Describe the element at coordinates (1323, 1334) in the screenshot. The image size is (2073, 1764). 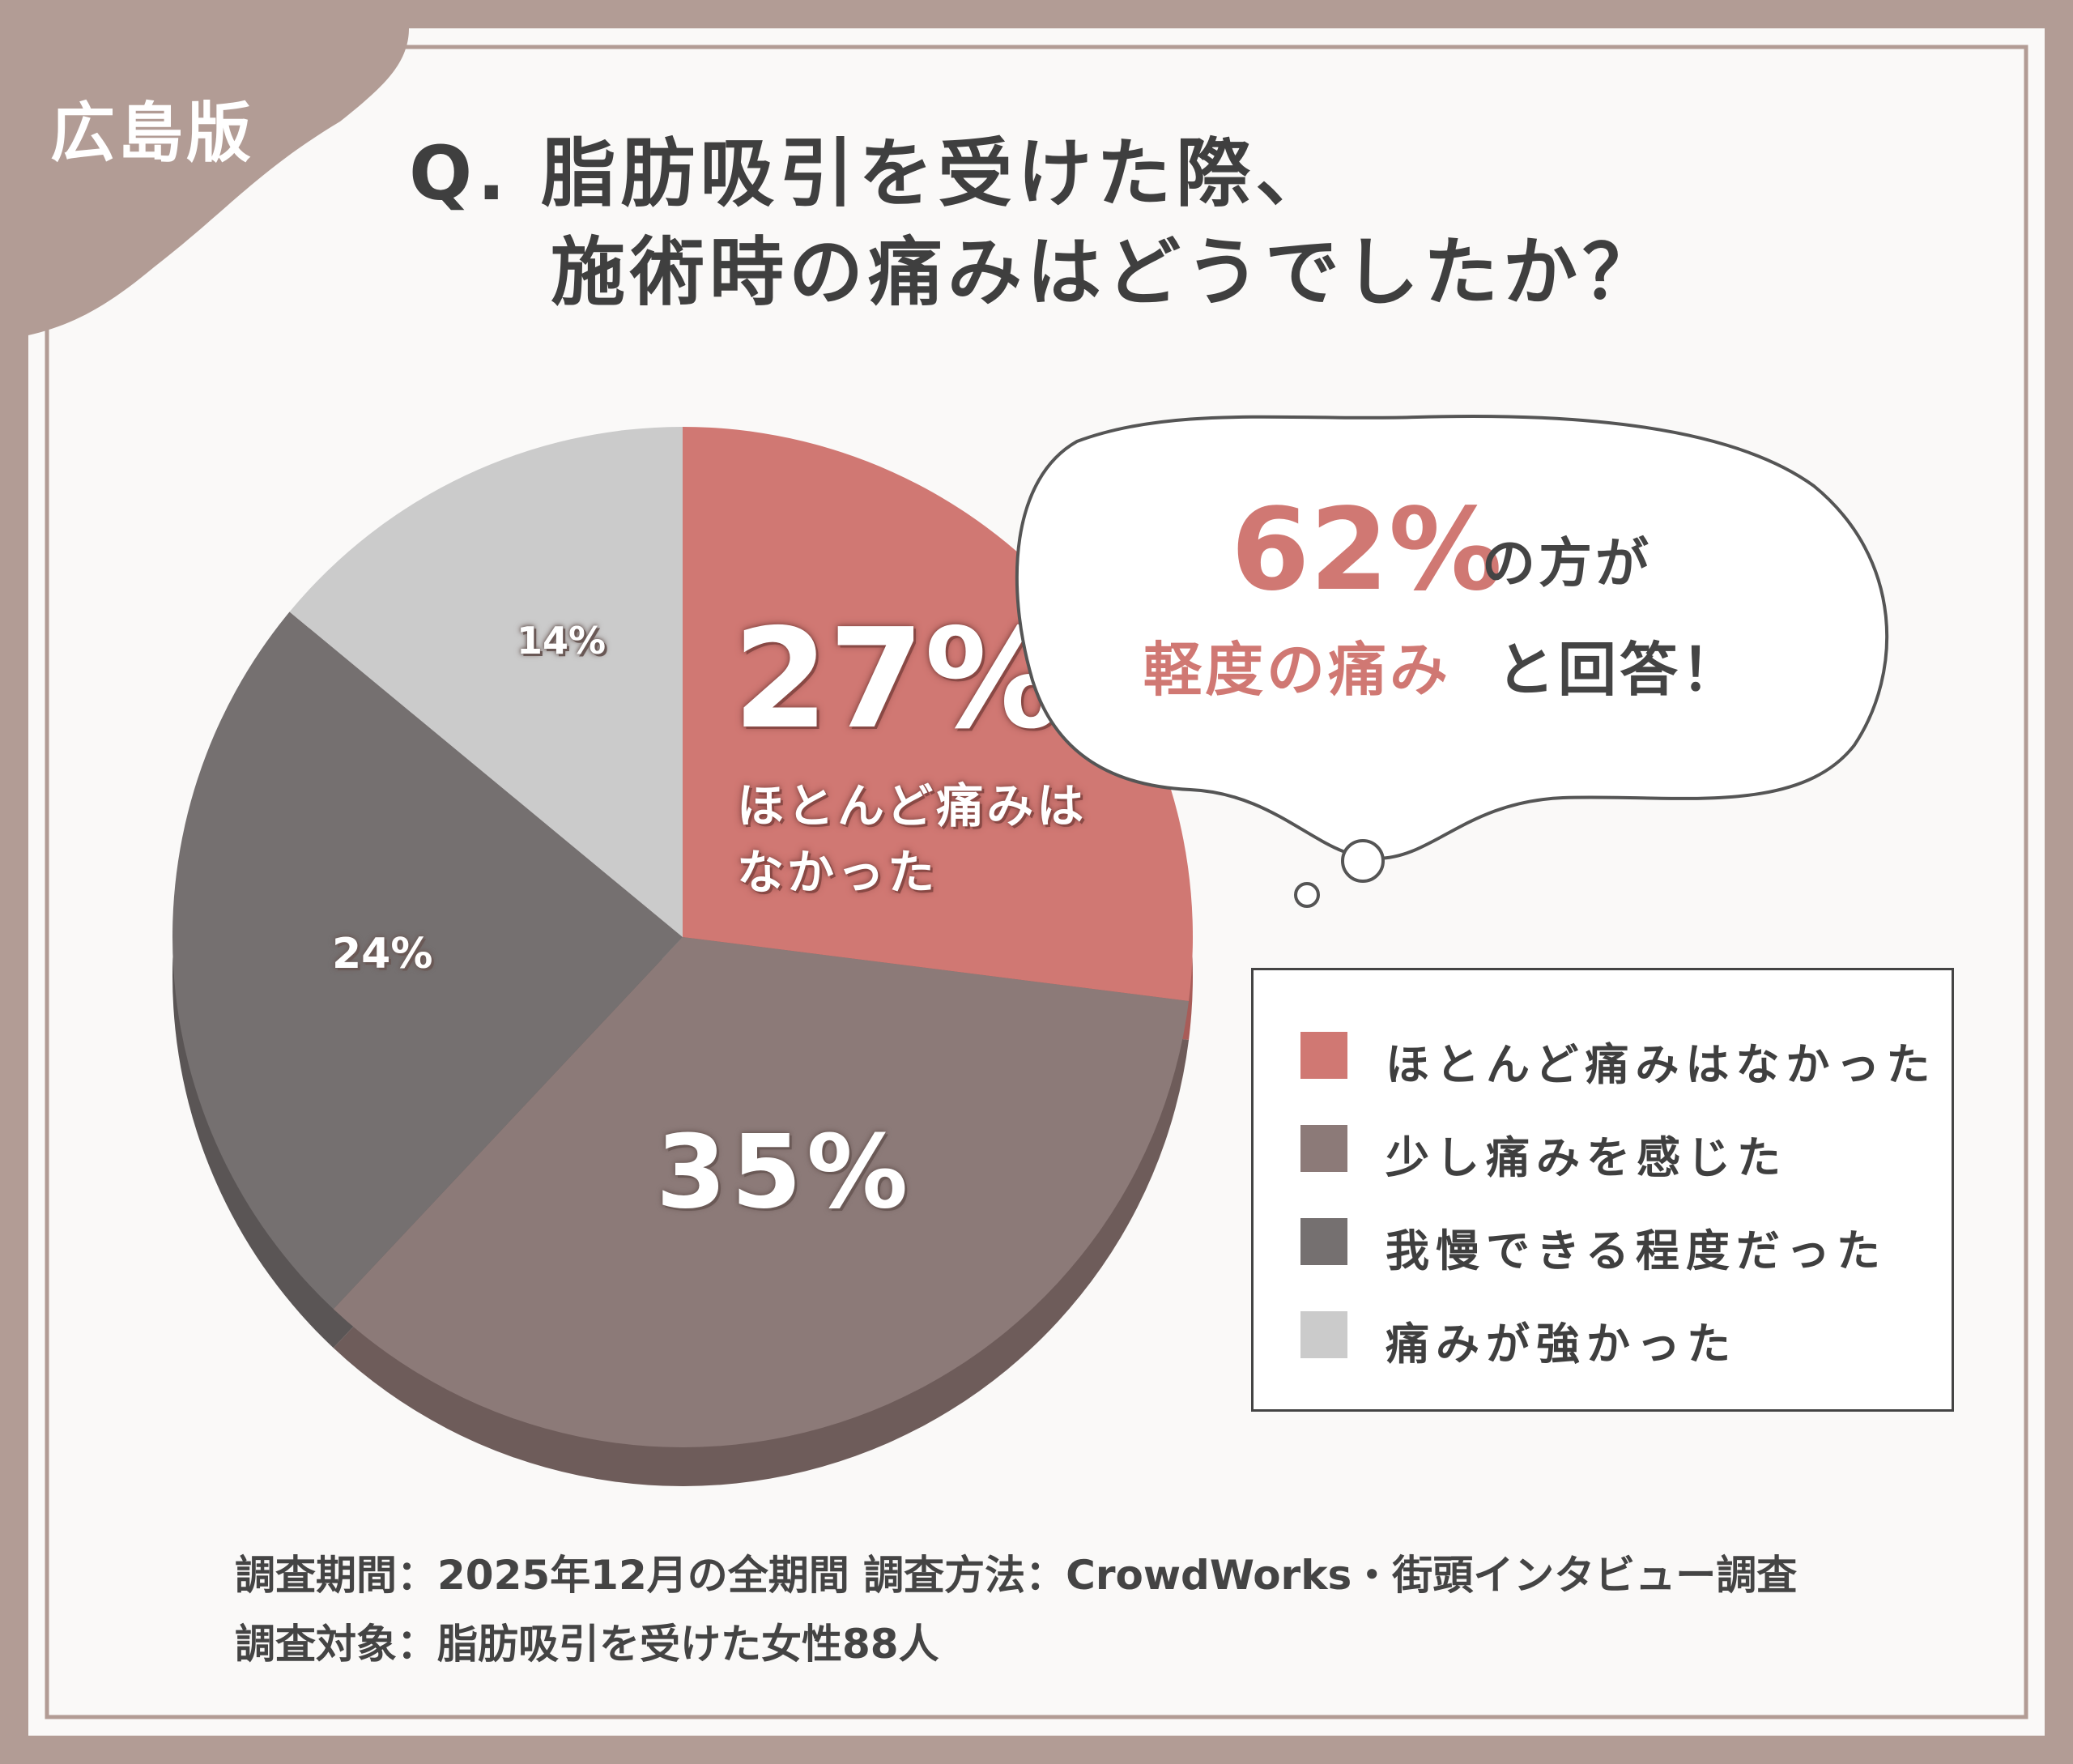
I see `legend-swatch-strong` at that location.